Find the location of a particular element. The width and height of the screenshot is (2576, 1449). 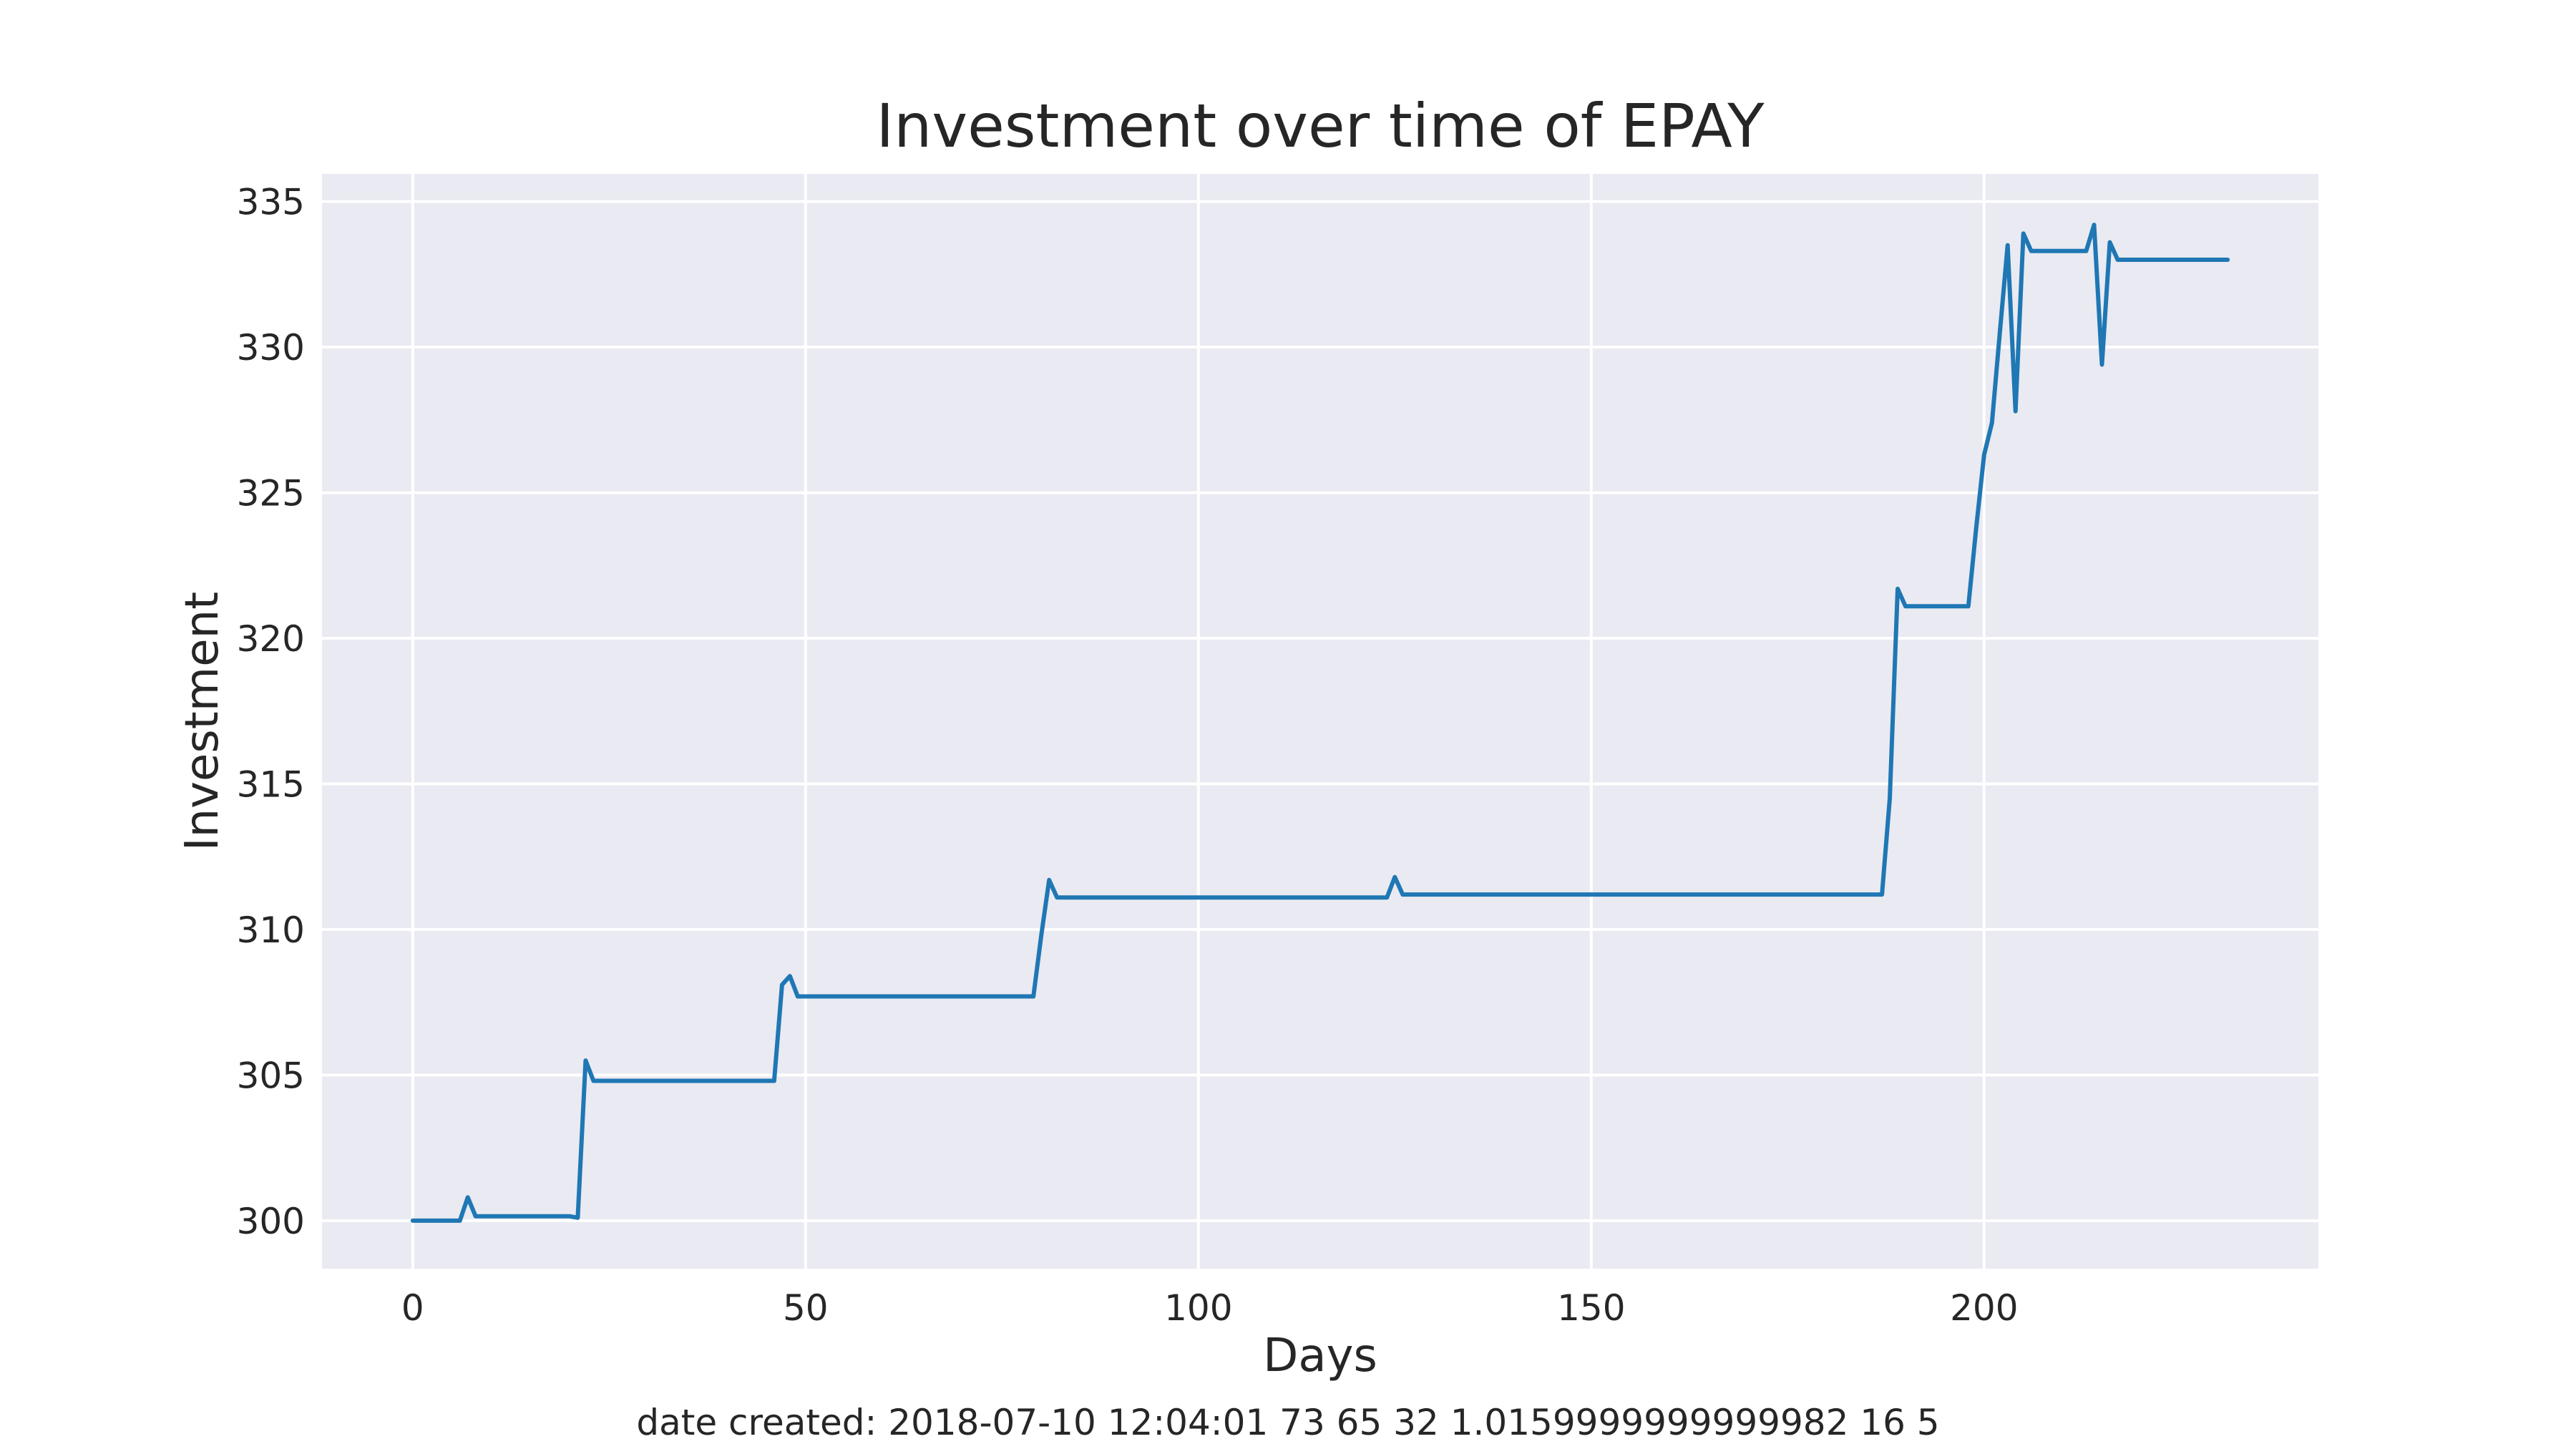

x-axis-label: Days is located at coordinates (1320, 1356).